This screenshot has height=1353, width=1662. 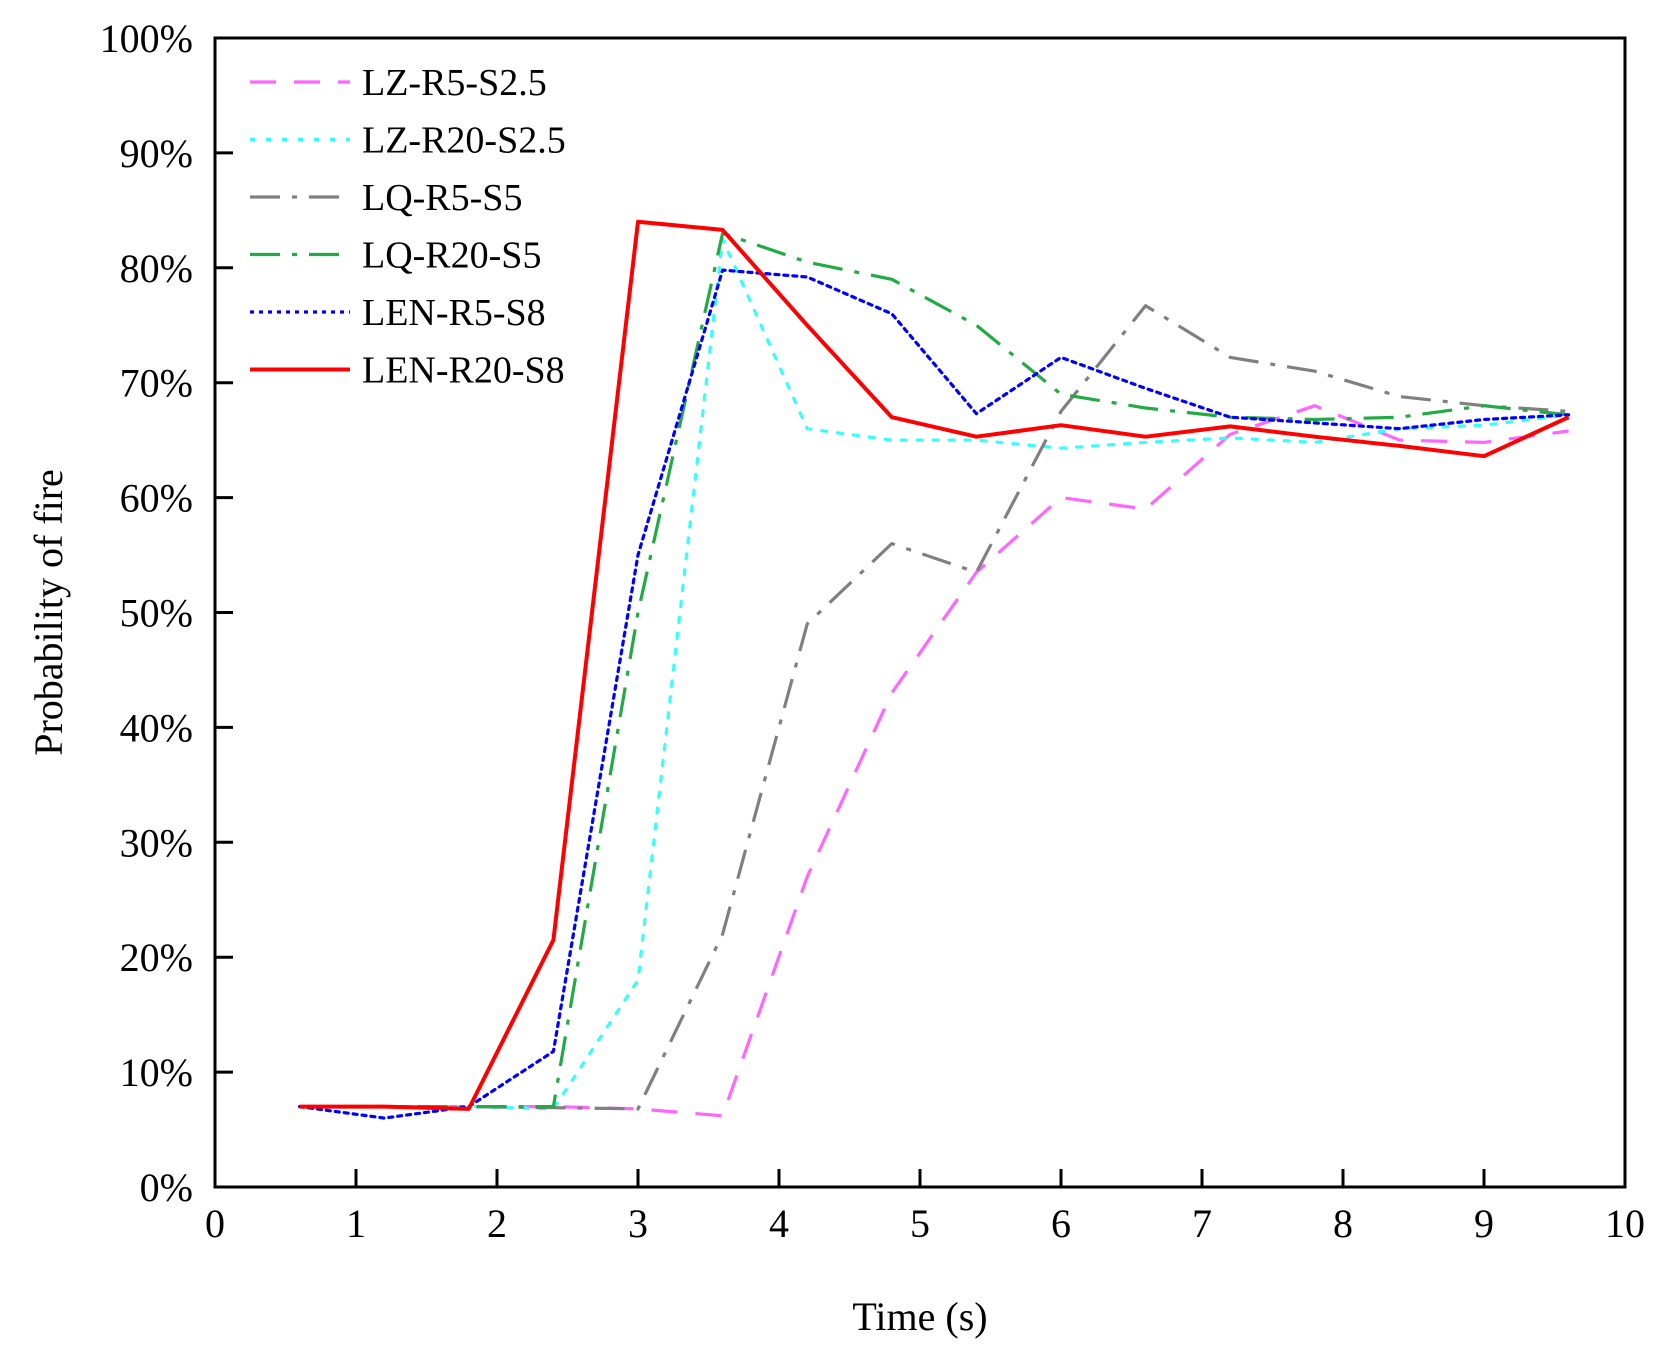 What do you see at coordinates (454, 83) in the screenshot?
I see `legend-label: LZ-R5-S2.5` at bounding box center [454, 83].